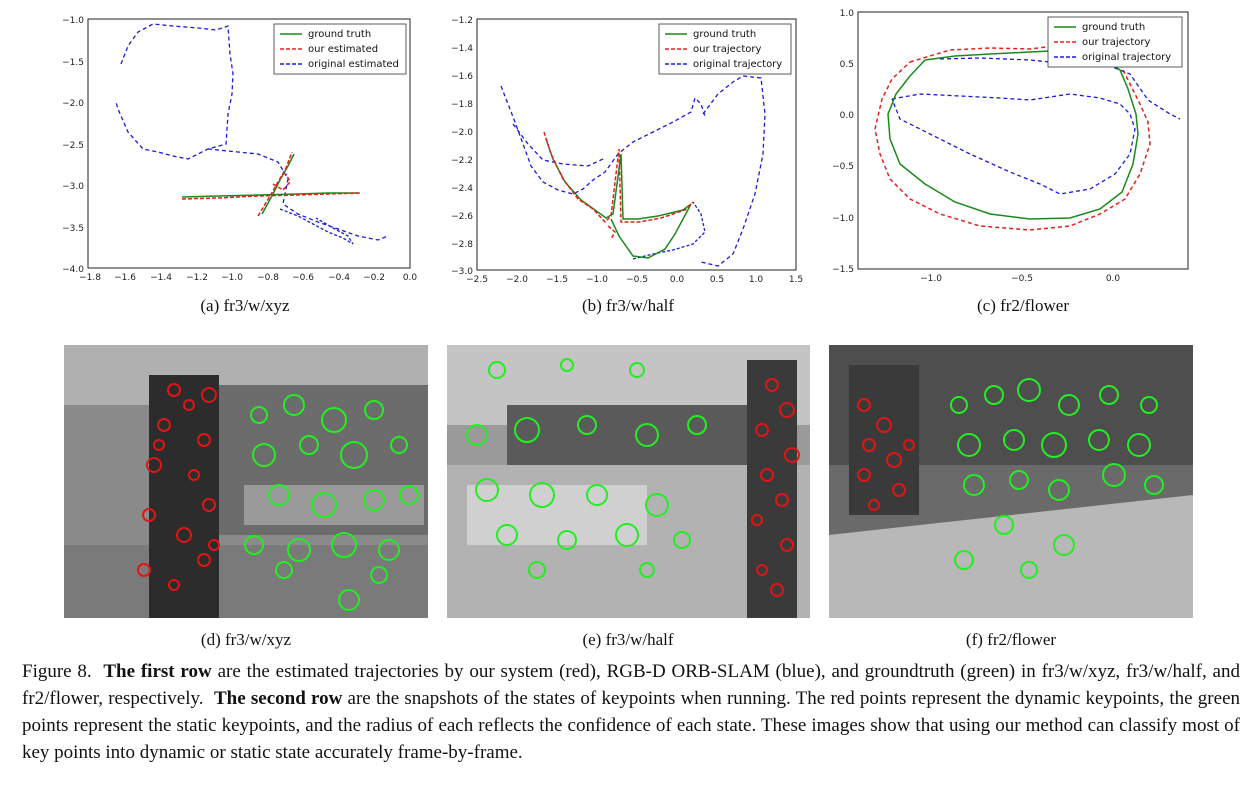 The height and width of the screenshot is (794, 1251). I want to click on ytick: 1.0, so click(847, 14).